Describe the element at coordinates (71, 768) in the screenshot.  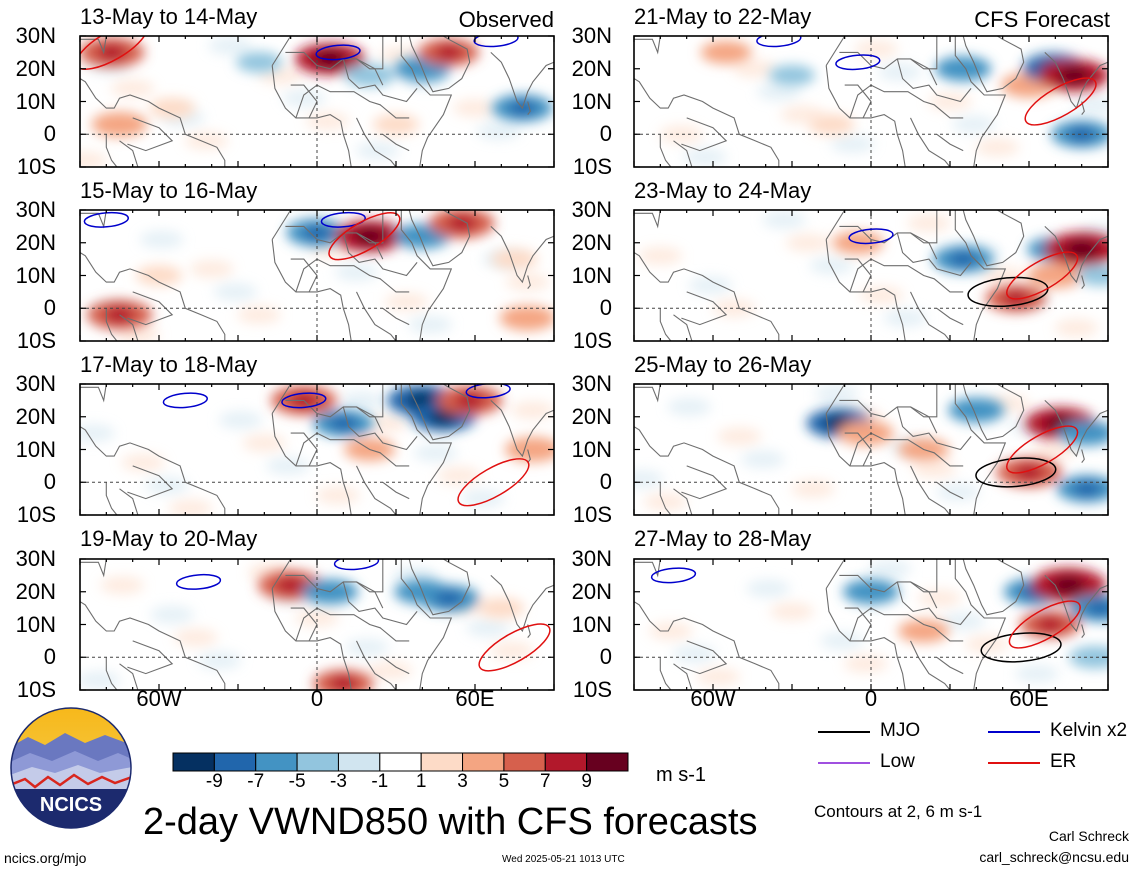
I see `ncics-logo: NCICS` at that location.